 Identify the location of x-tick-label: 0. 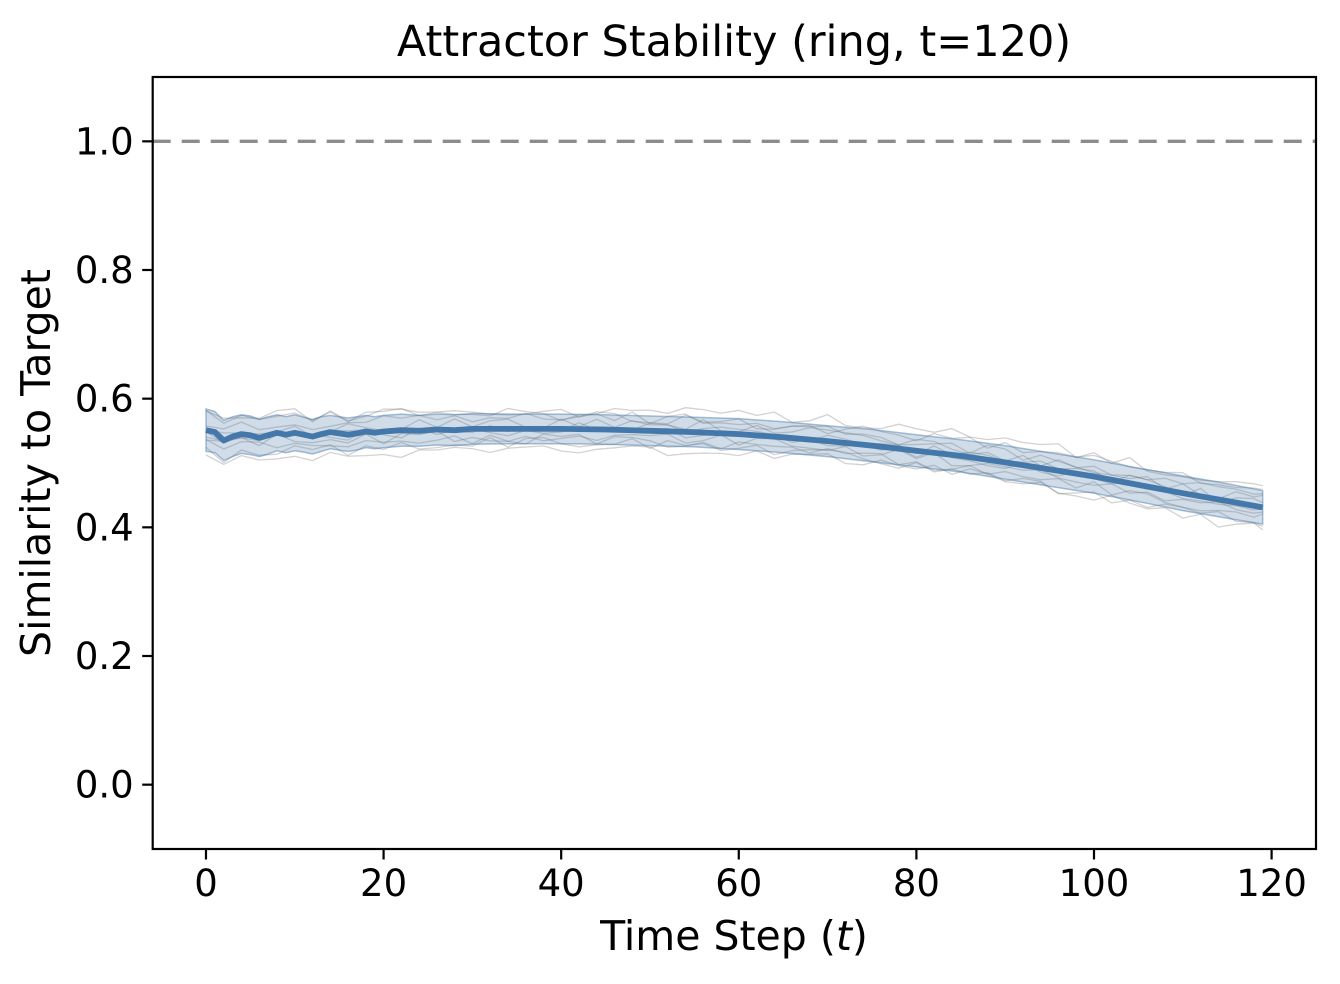
(206, 883).